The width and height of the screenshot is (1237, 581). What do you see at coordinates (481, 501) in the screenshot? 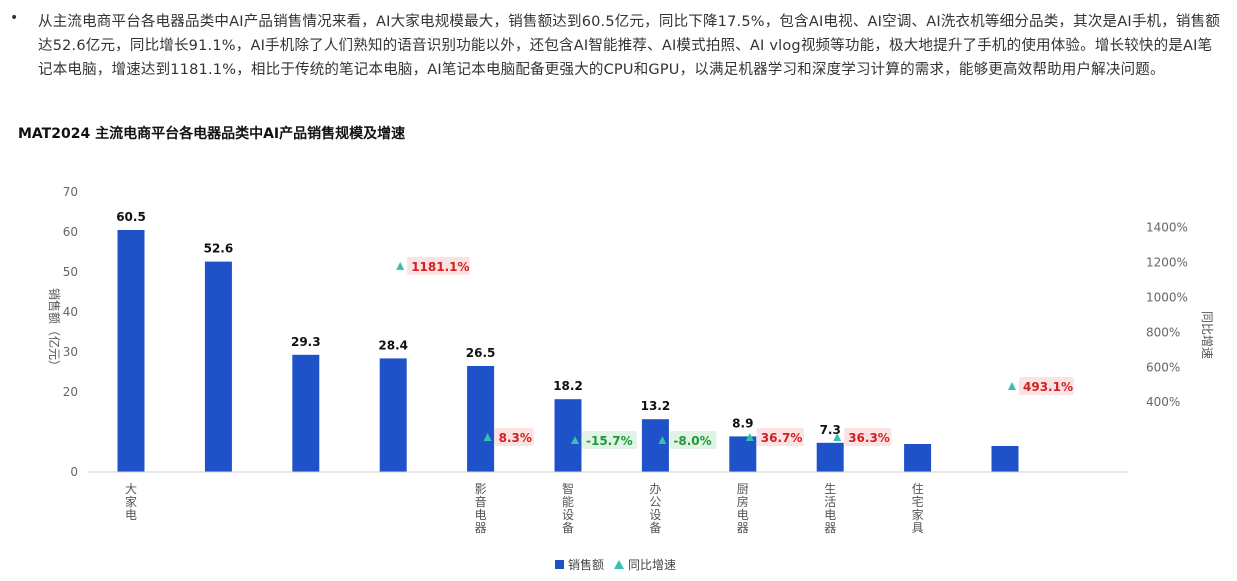
I see `x-category-label: 音` at bounding box center [481, 501].